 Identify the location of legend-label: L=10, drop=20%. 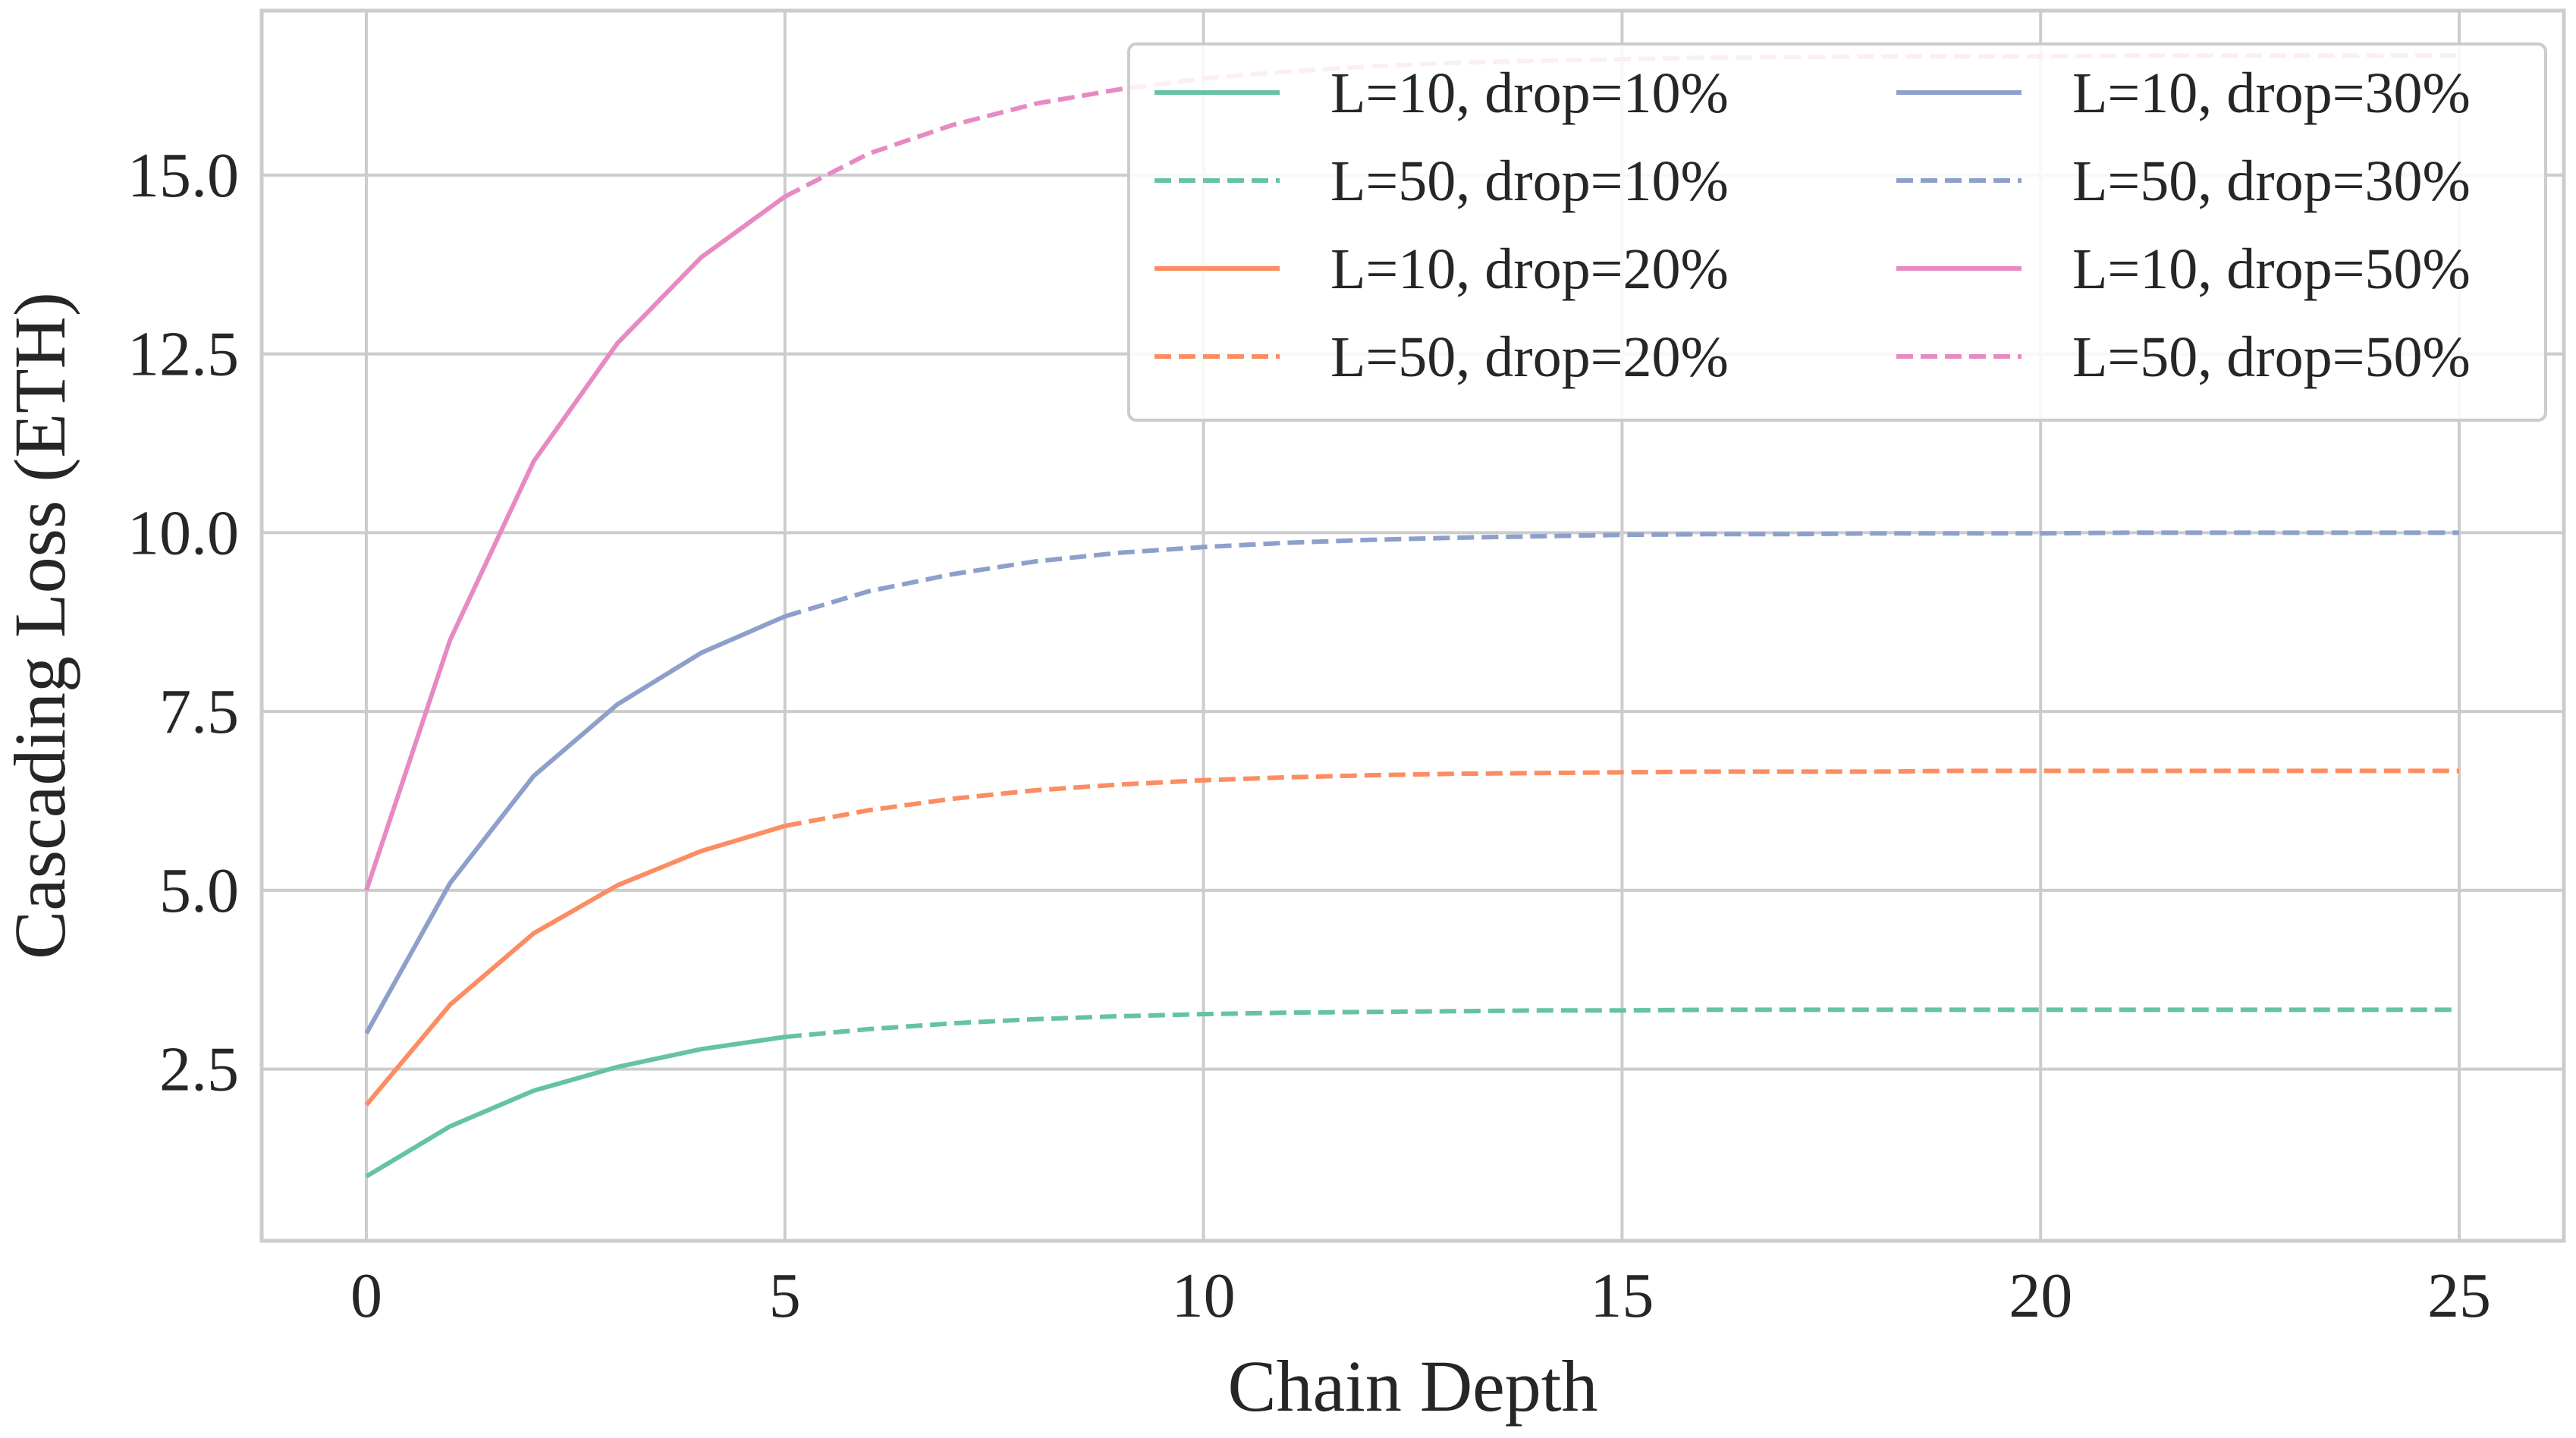
(1529, 269).